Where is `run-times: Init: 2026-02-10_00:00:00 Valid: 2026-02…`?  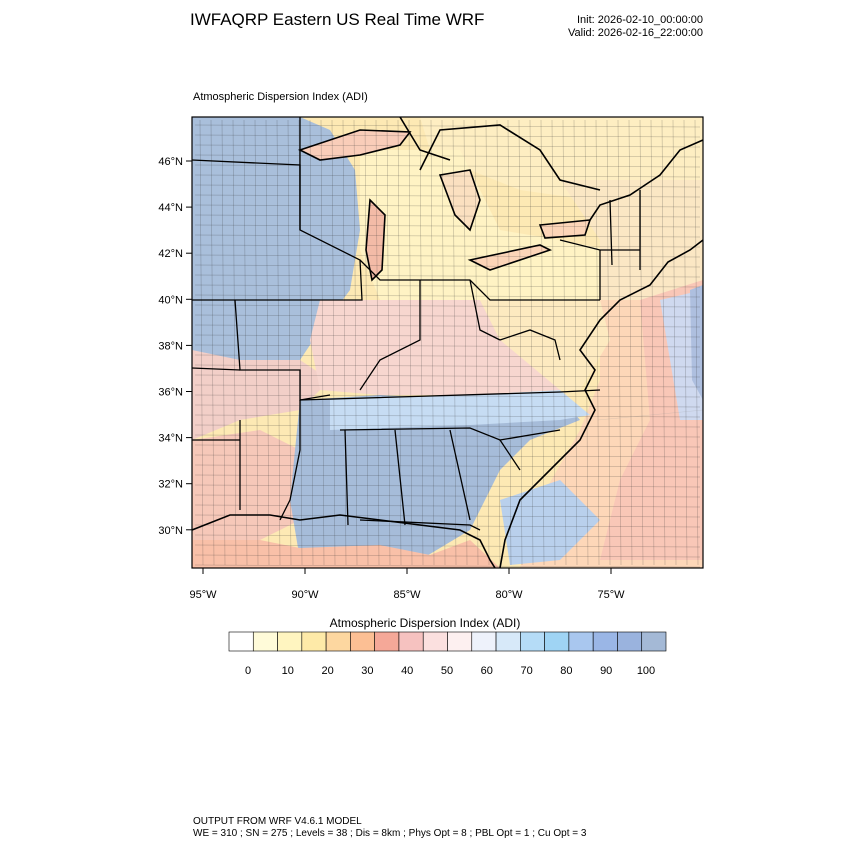
run-times: Init: 2026-02-10_00:00:00 Valid: 2026-02… is located at coordinates (635, 27).